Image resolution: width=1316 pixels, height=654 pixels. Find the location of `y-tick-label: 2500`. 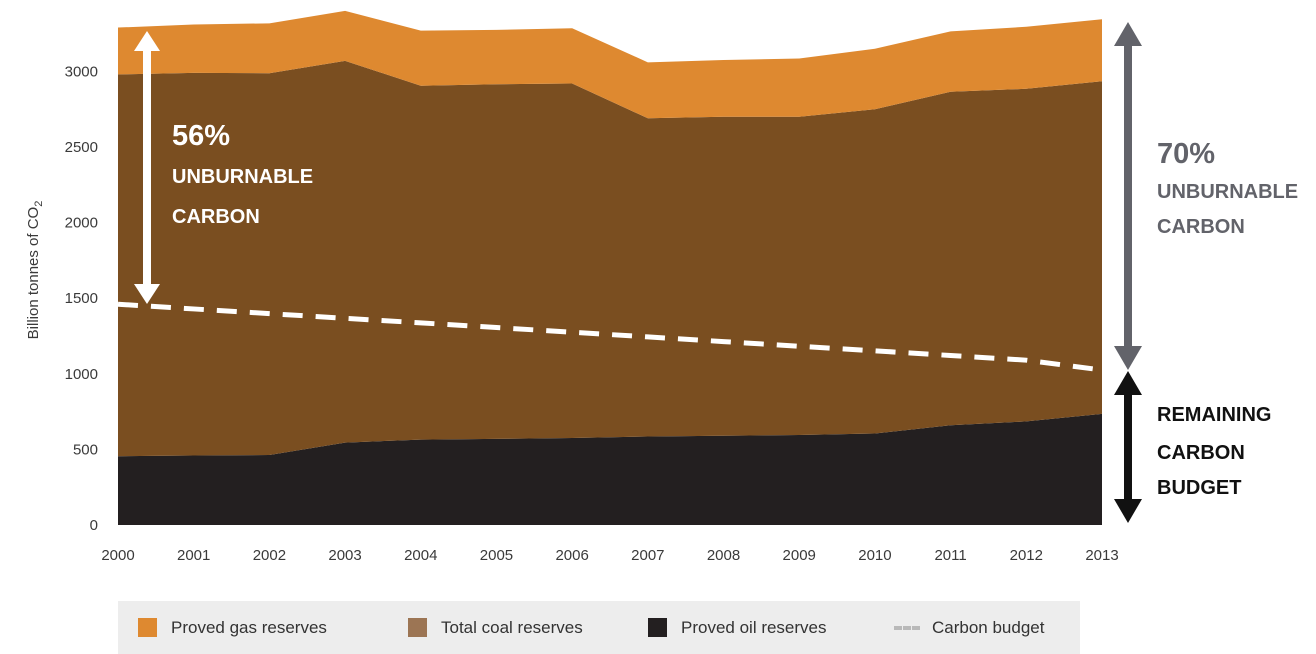

y-tick-label: 2500 is located at coordinates (81, 147).